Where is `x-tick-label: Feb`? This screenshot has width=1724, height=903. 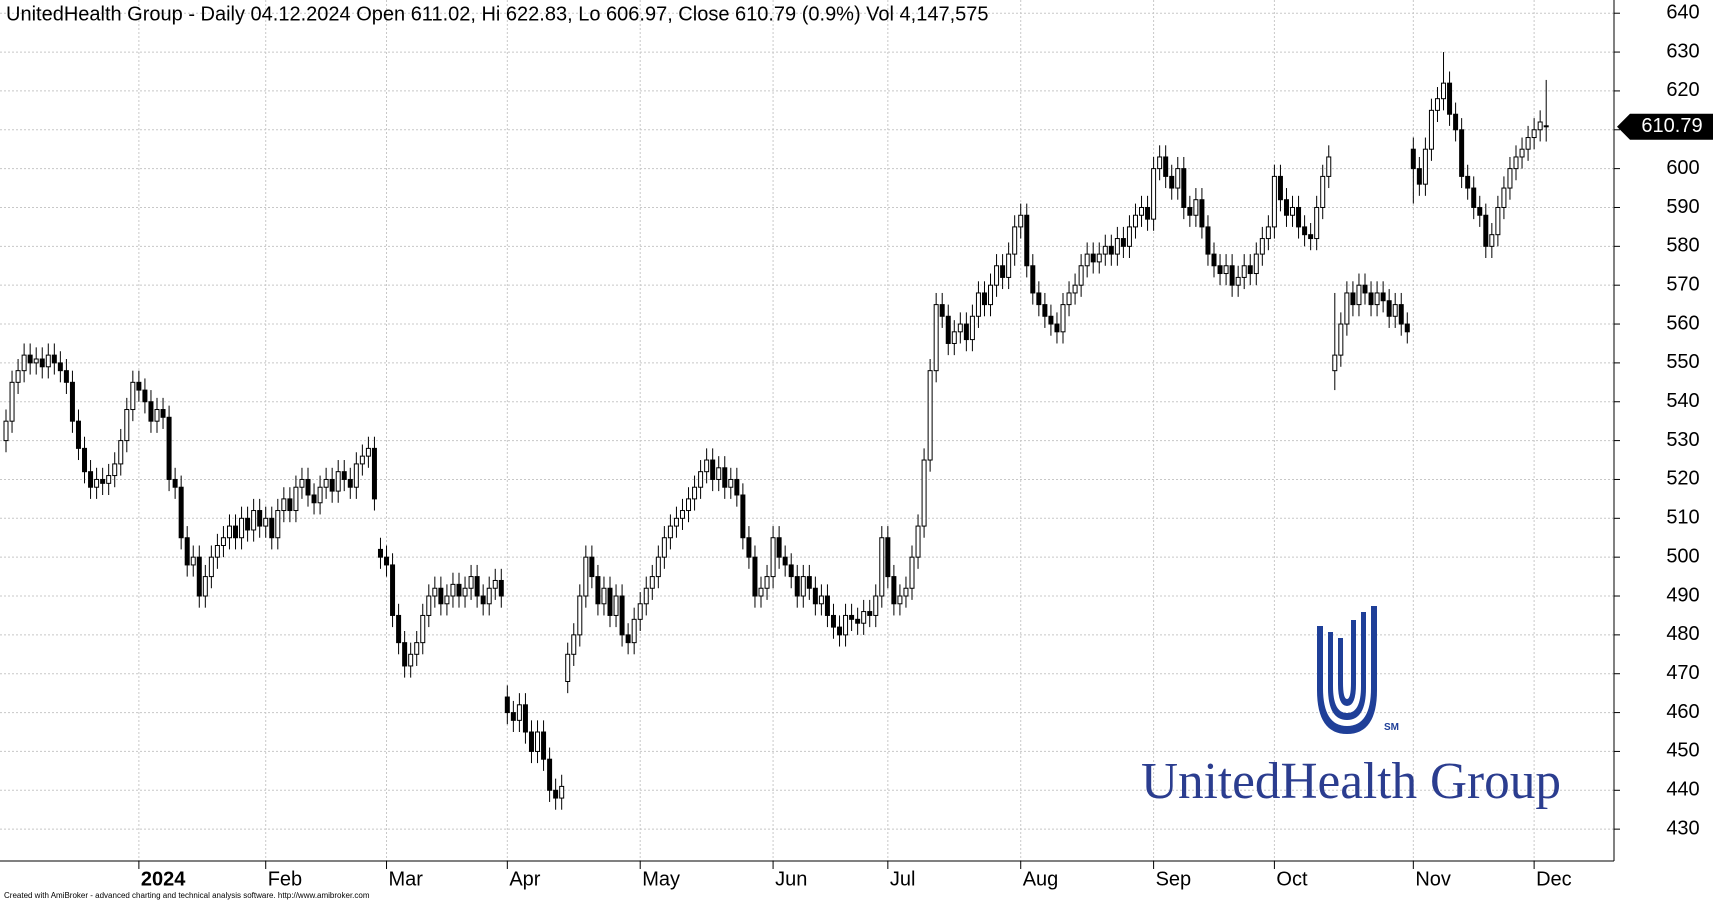 x-tick-label: Feb is located at coordinates (285, 879).